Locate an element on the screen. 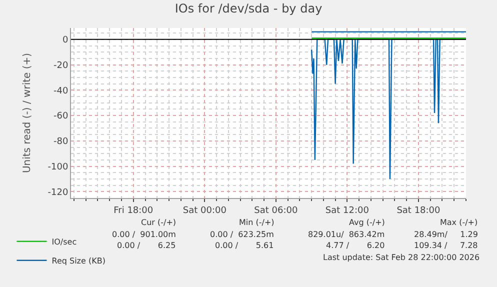 The width and height of the screenshot is (497, 287). text: 0.00 / 5.61 is located at coordinates (244, 245).